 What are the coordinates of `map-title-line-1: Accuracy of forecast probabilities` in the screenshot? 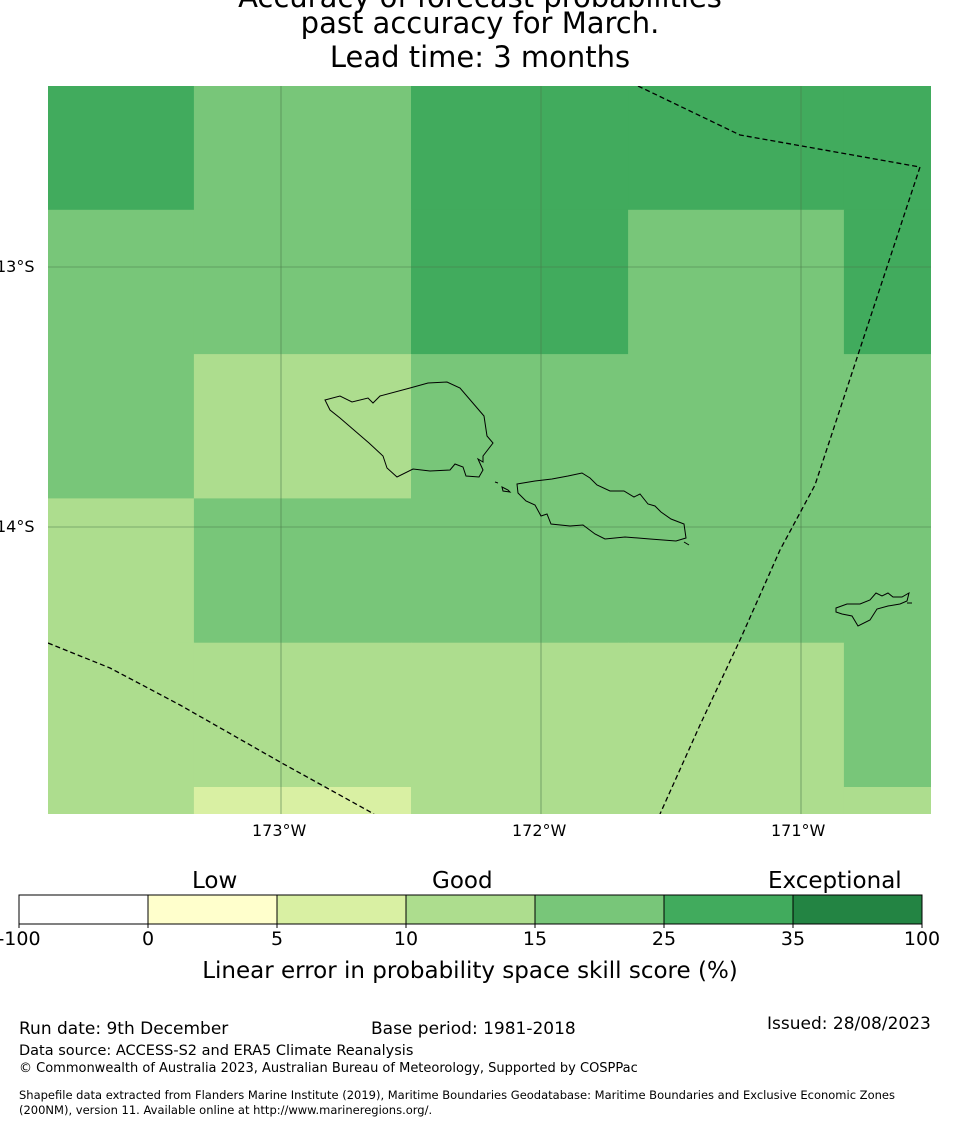 It's located at (480, 7).